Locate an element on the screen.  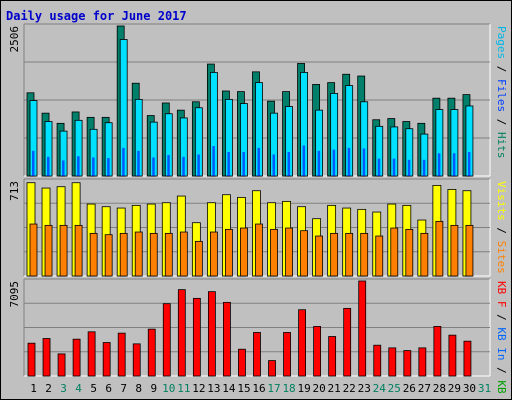
x-tick-label-2: 2 is located at coordinates (48, 388).